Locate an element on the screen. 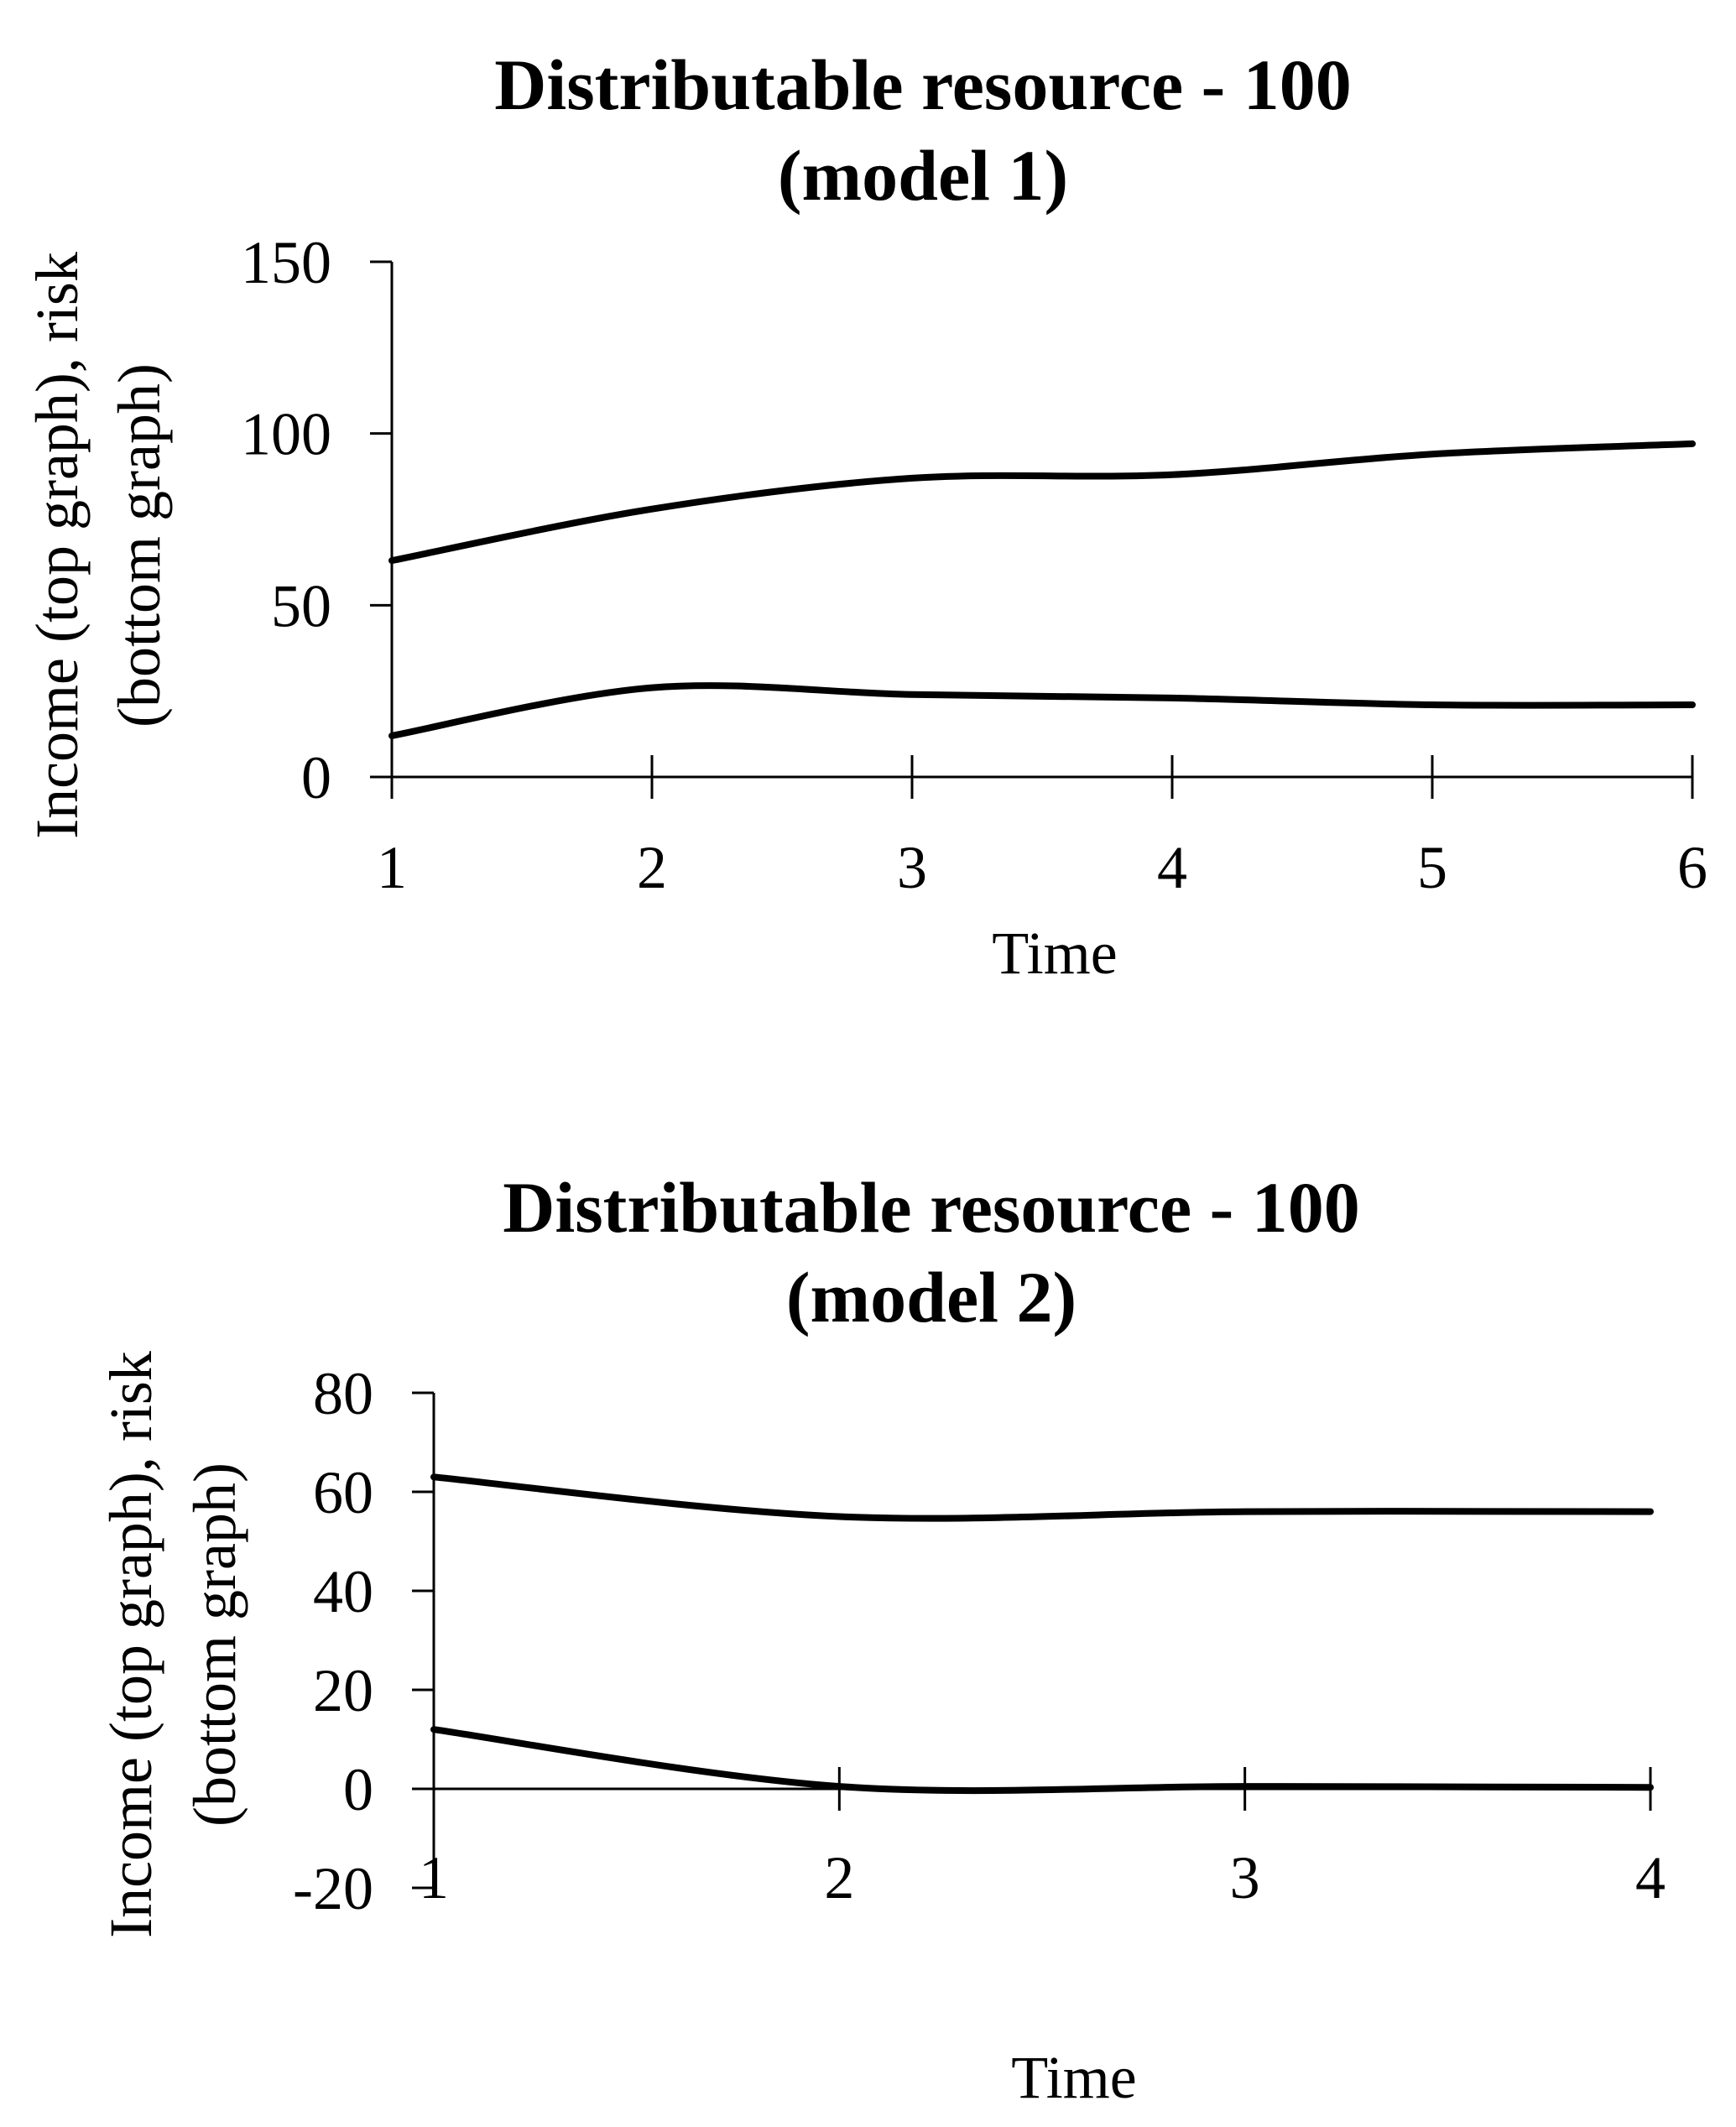  chart-1-title-line1: Distributable resource - 100 is located at coordinates (923, 84).